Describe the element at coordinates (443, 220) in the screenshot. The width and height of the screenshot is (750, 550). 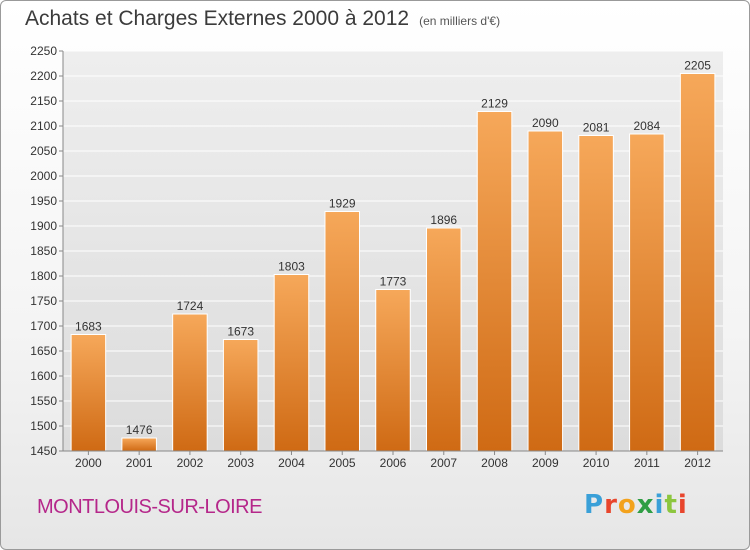
I see `data-label-2007: 1896` at that location.